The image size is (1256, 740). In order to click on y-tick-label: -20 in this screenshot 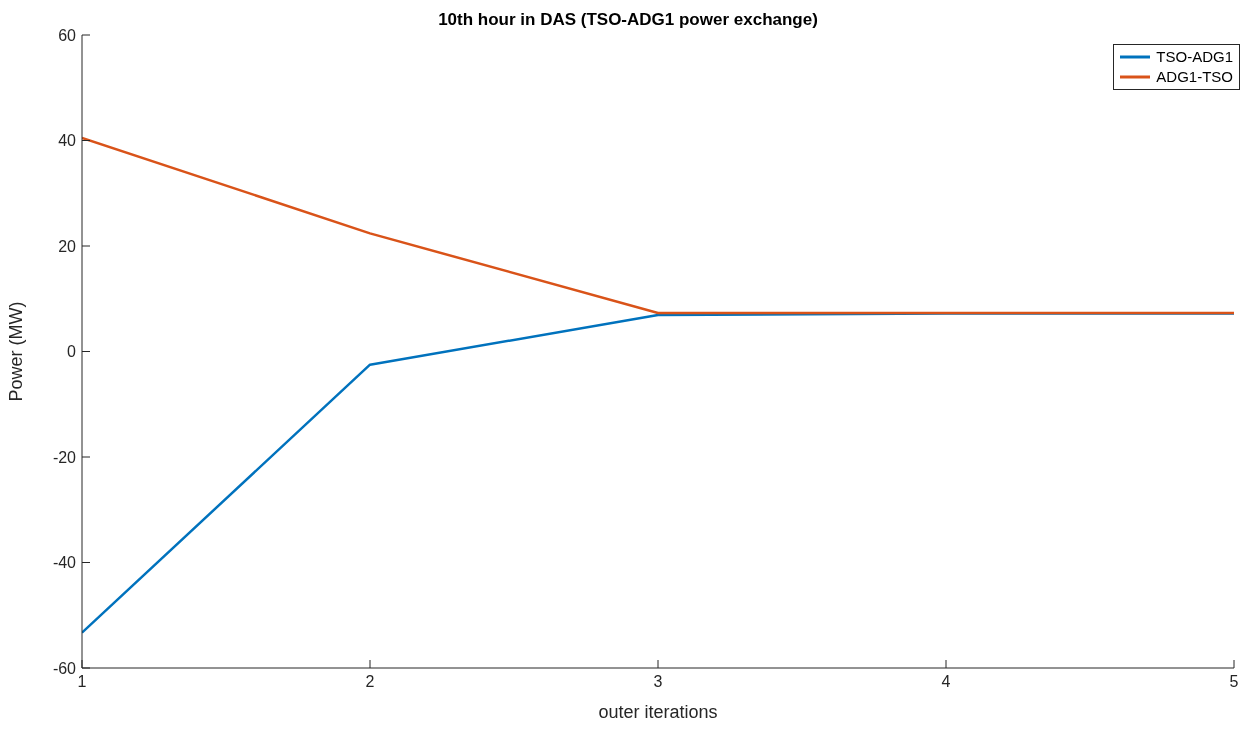, I will do `click(64, 457)`.